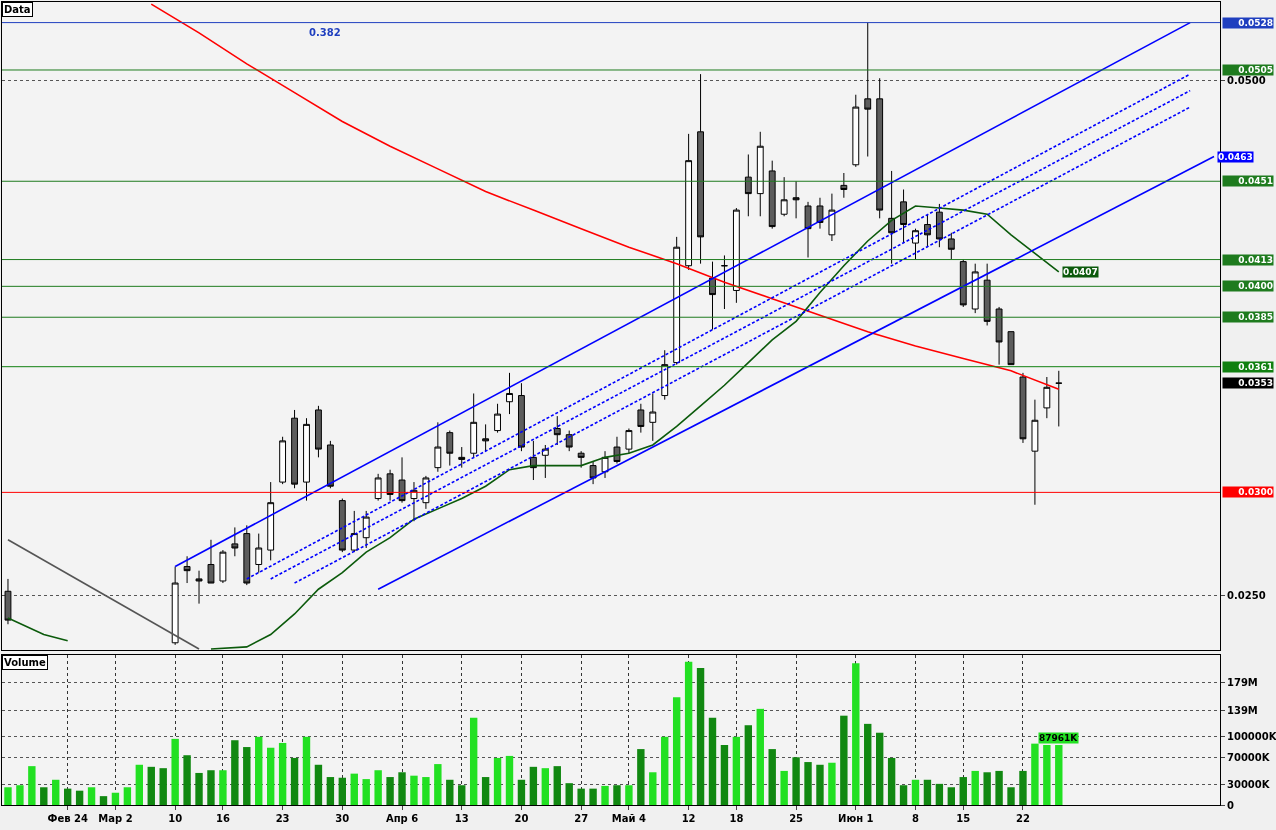  I want to click on data-label: 0.0407, so click(1080, 272).